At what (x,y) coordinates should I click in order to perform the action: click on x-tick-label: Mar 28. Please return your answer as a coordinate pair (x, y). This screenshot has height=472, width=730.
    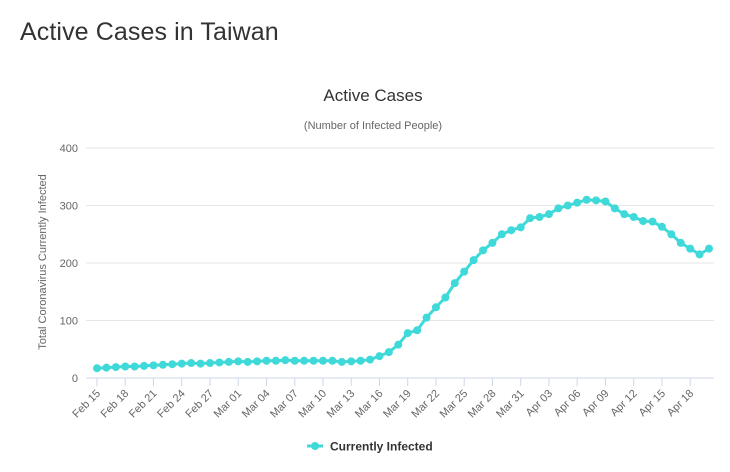
    Looking at the image, I should click on (482, 404).